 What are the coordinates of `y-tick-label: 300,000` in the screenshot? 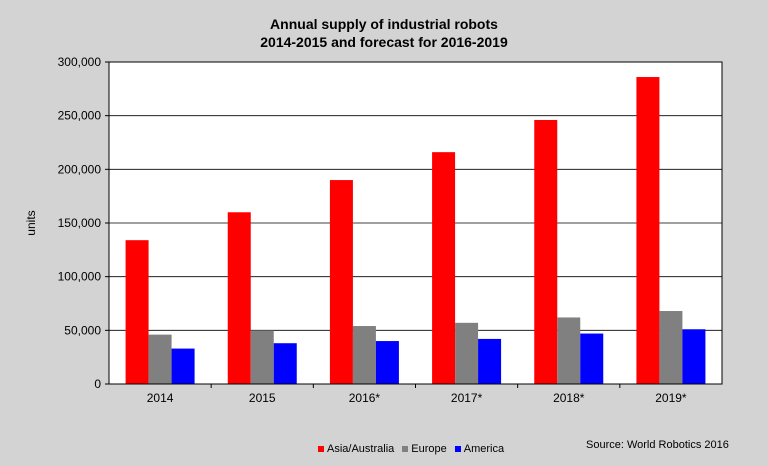 It's located at (80, 62).